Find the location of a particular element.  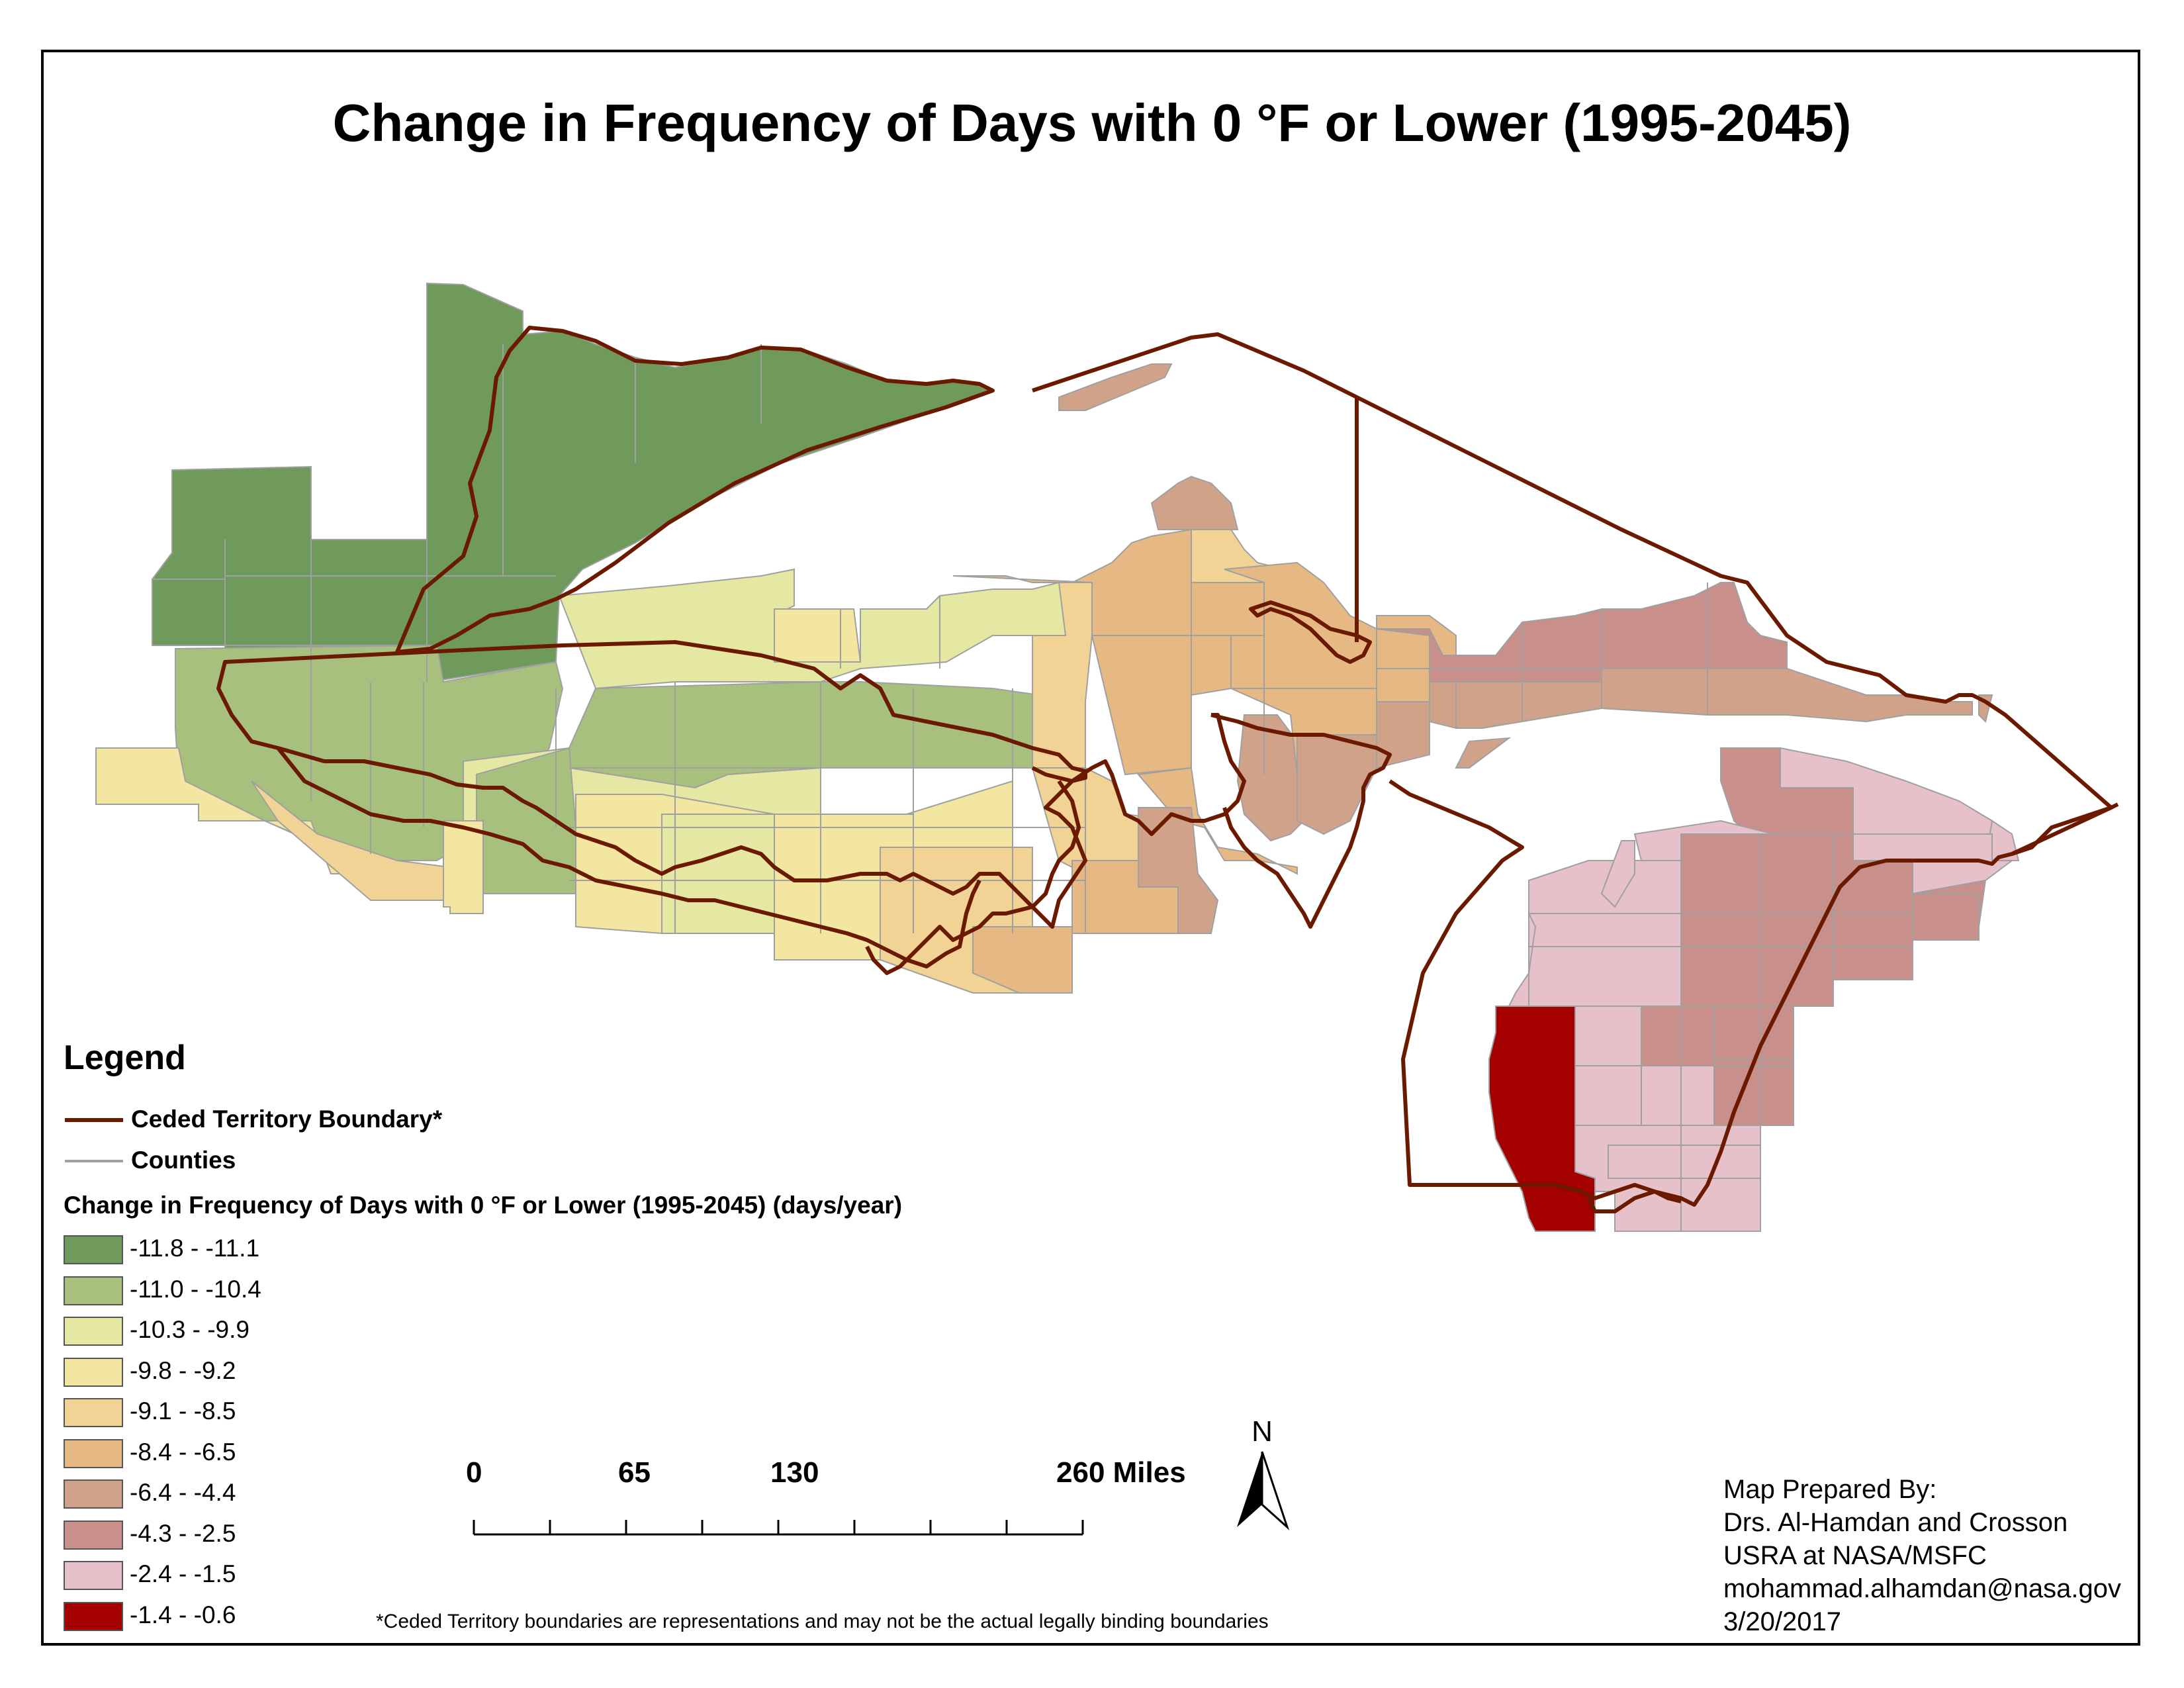

region-wi-north is located at coordinates (815, 629).